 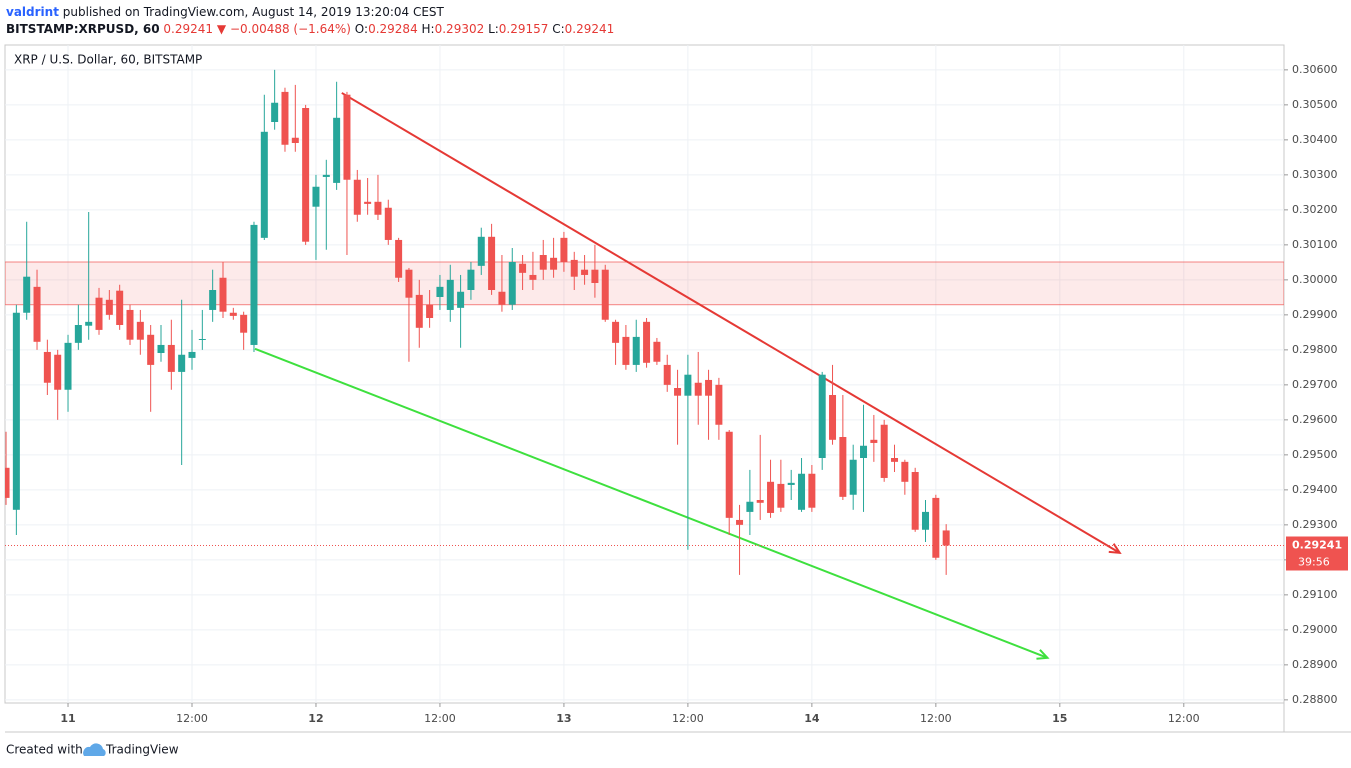 I want to click on author: valdrint, so click(x=32, y=12).